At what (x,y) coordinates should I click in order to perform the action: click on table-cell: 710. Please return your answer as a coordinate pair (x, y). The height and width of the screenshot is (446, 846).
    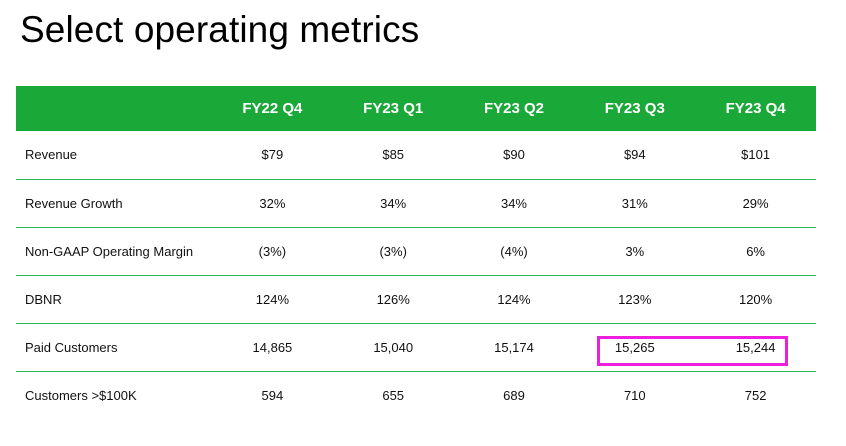
    Looking at the image, I should click on (634, 395).